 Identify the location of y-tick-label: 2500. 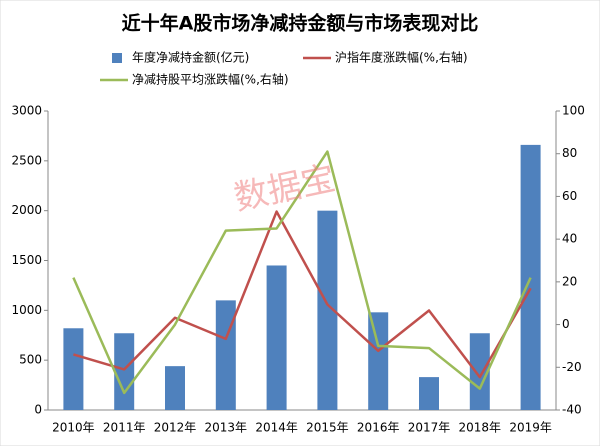
(26, 160).